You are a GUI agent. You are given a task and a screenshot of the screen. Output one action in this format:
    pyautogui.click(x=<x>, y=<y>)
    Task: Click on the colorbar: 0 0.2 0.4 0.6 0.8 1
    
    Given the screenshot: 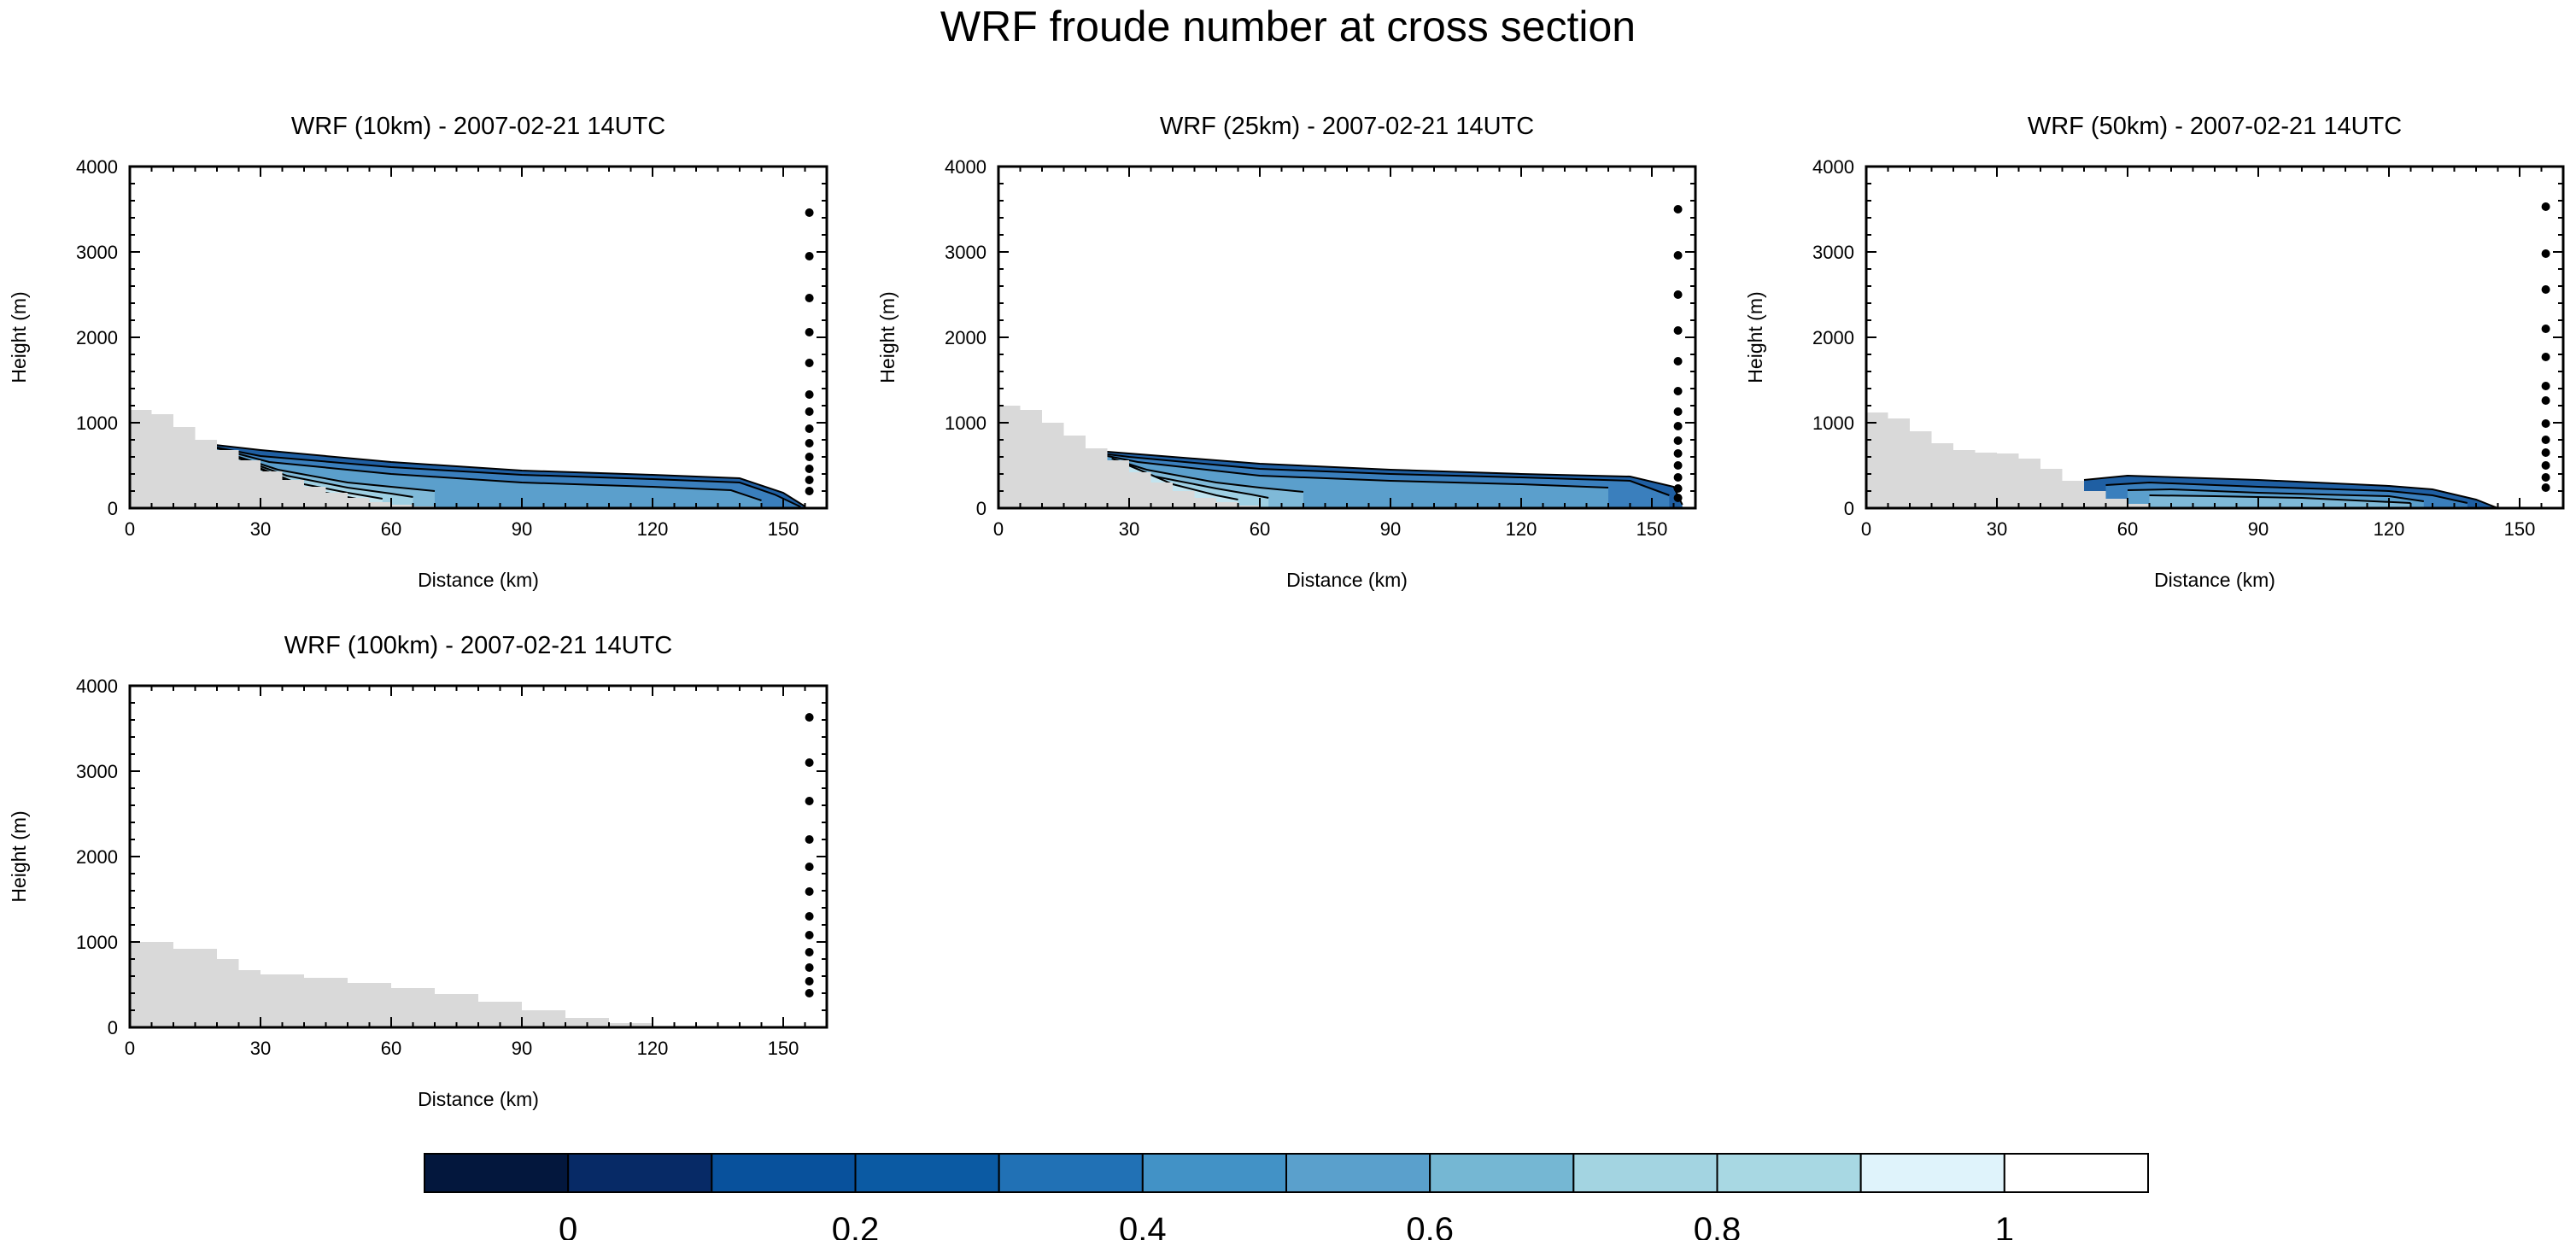 What is the action you would take?
    pyautogui.click(x=1286, y=1196)
    